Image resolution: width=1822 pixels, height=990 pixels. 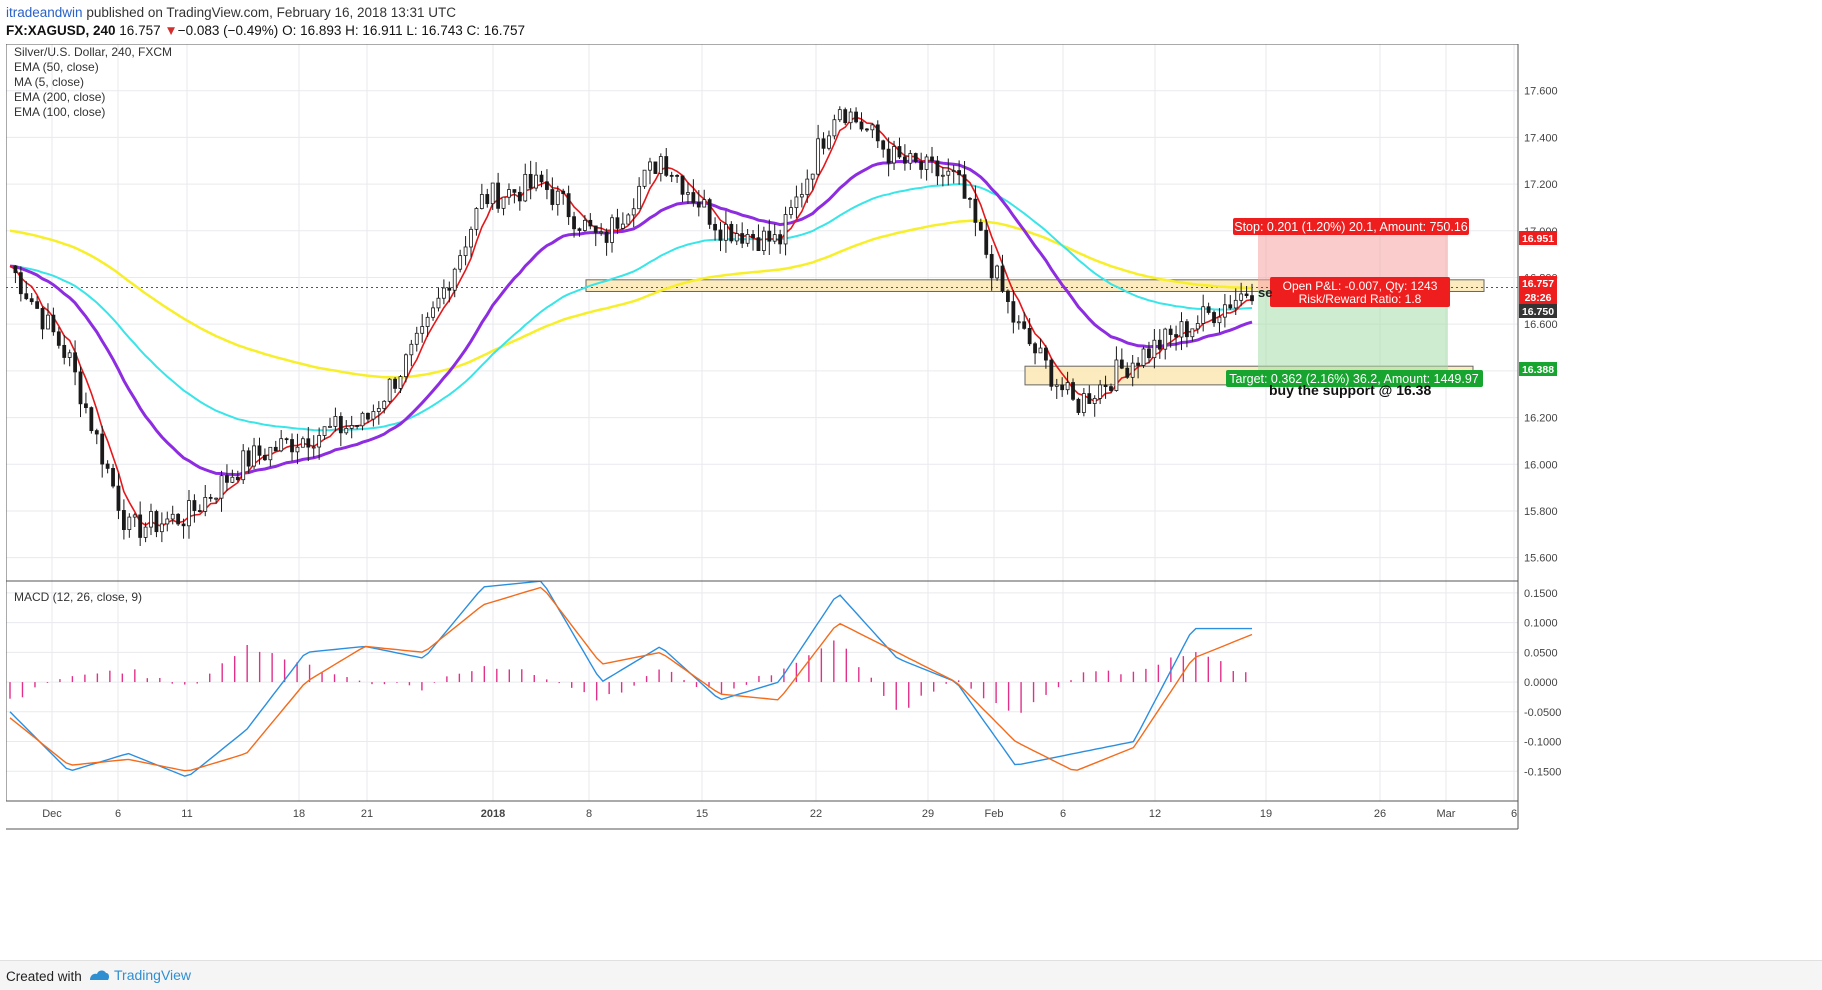 I want to click on buy-note: buy the support @ 16.38, so click(x=1350, y=390).